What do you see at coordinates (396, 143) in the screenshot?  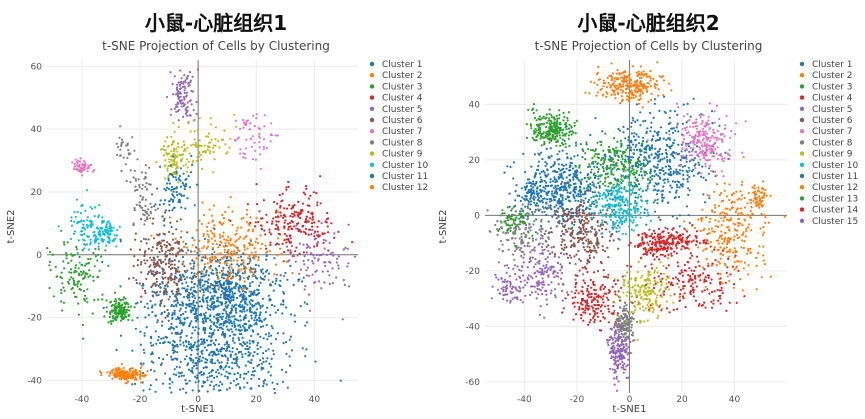 I see `legend-item: Cluster 8` at bounding box center [396, 143].